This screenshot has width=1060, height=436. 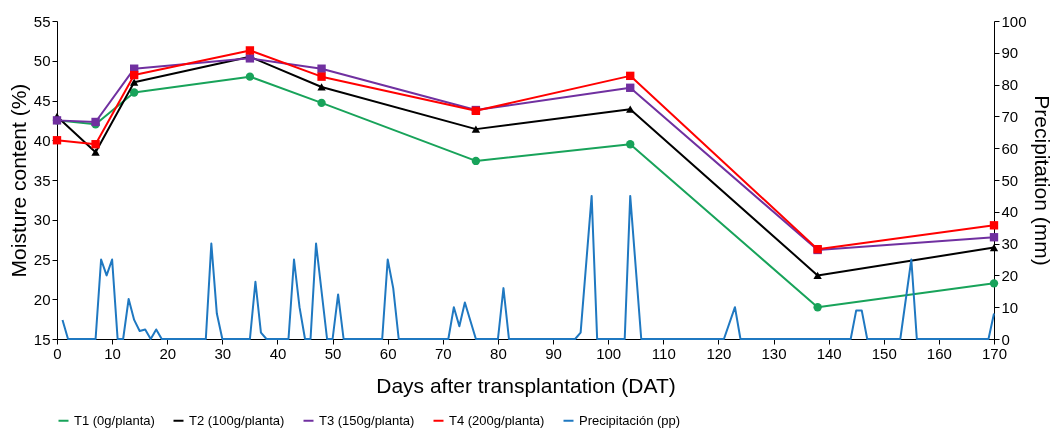 What do you see at coordinates (1010, 212) in the screenshot?
I see `y2-tick-label: 40` at bounding box center [1010, 212].